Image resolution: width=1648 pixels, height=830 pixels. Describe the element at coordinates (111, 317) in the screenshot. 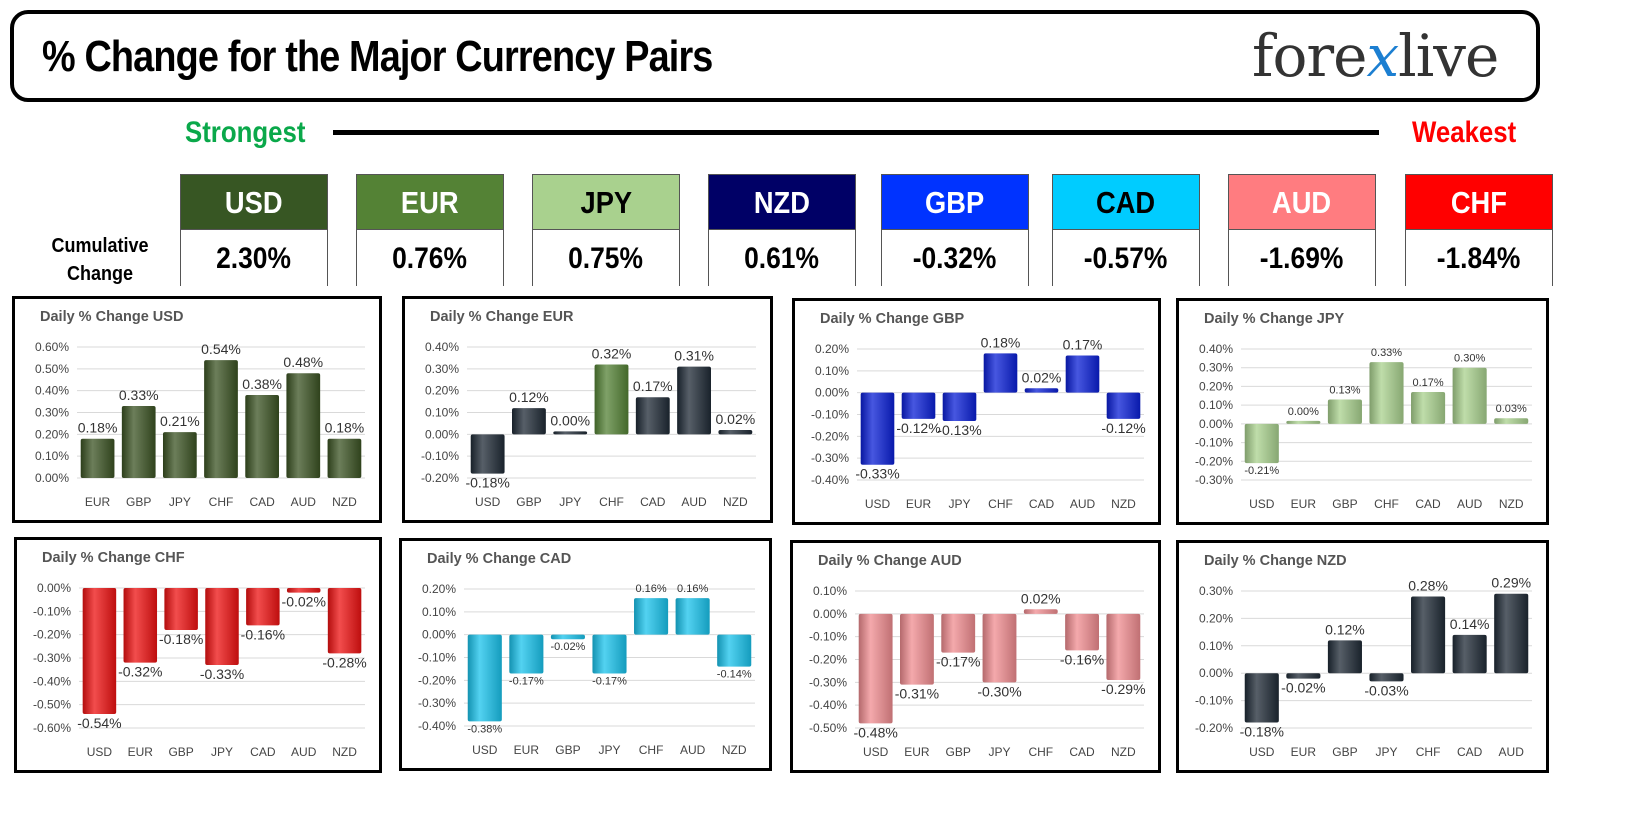

I see `chart-title: Daily % Change USD` at that location.